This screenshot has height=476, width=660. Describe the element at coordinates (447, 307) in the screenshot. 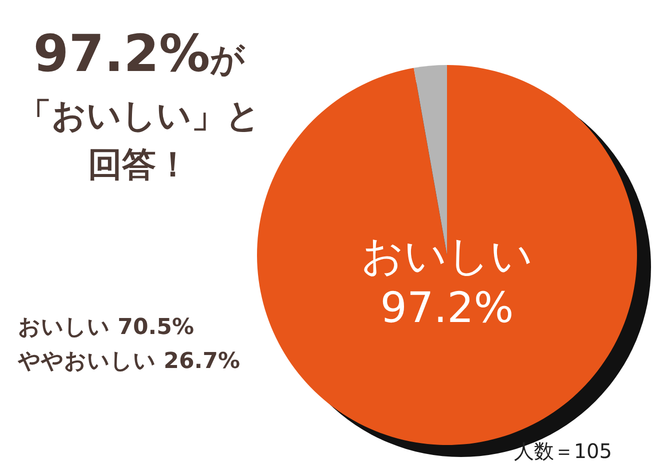

I see `data-label: 97.2%` at that location.